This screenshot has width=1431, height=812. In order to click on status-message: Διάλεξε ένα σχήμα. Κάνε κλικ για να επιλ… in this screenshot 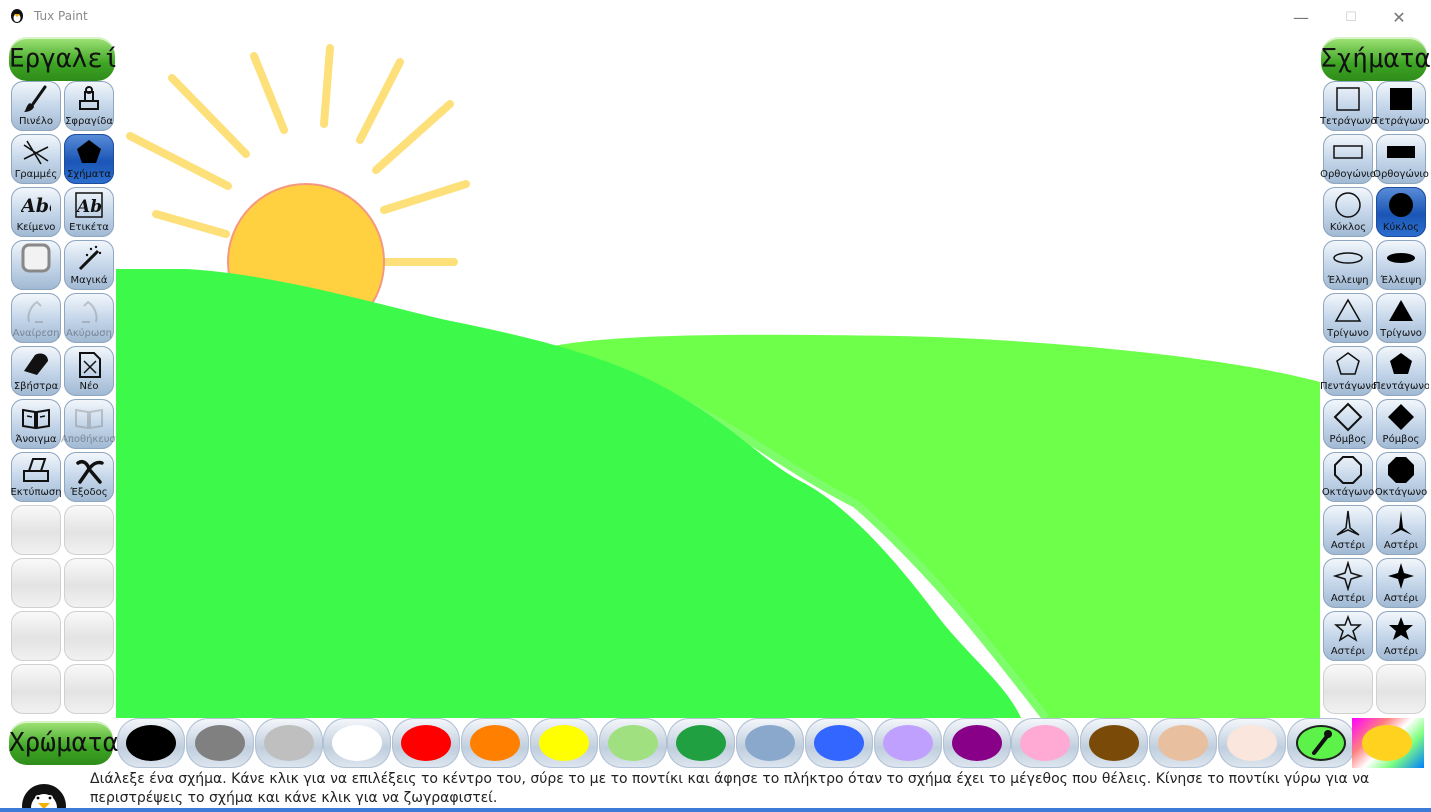, I will do `click(730, 788)`.